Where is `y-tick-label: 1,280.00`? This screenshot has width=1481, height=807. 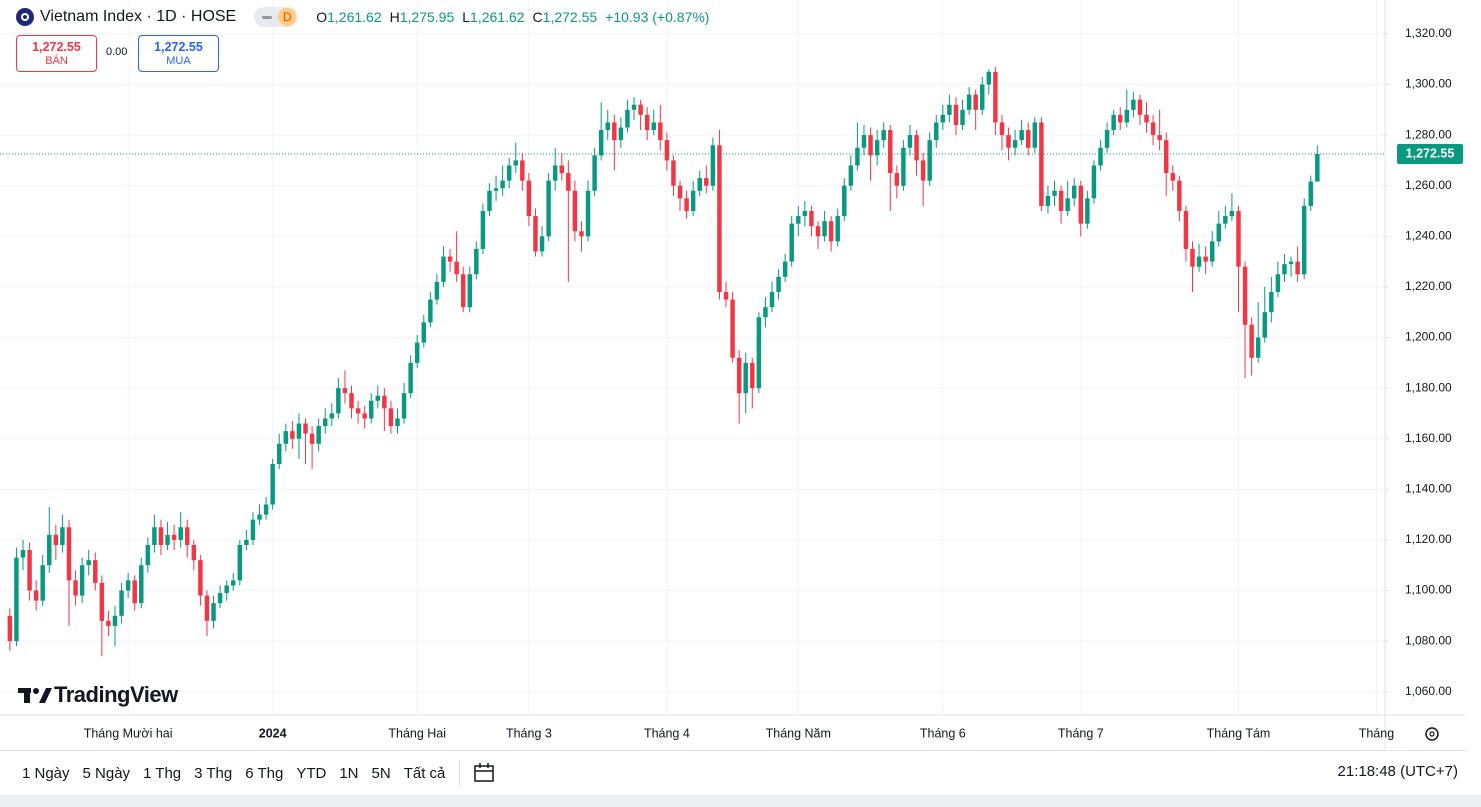 y-tick-label: 1,280.00 is located at coordinates (1428, 134).